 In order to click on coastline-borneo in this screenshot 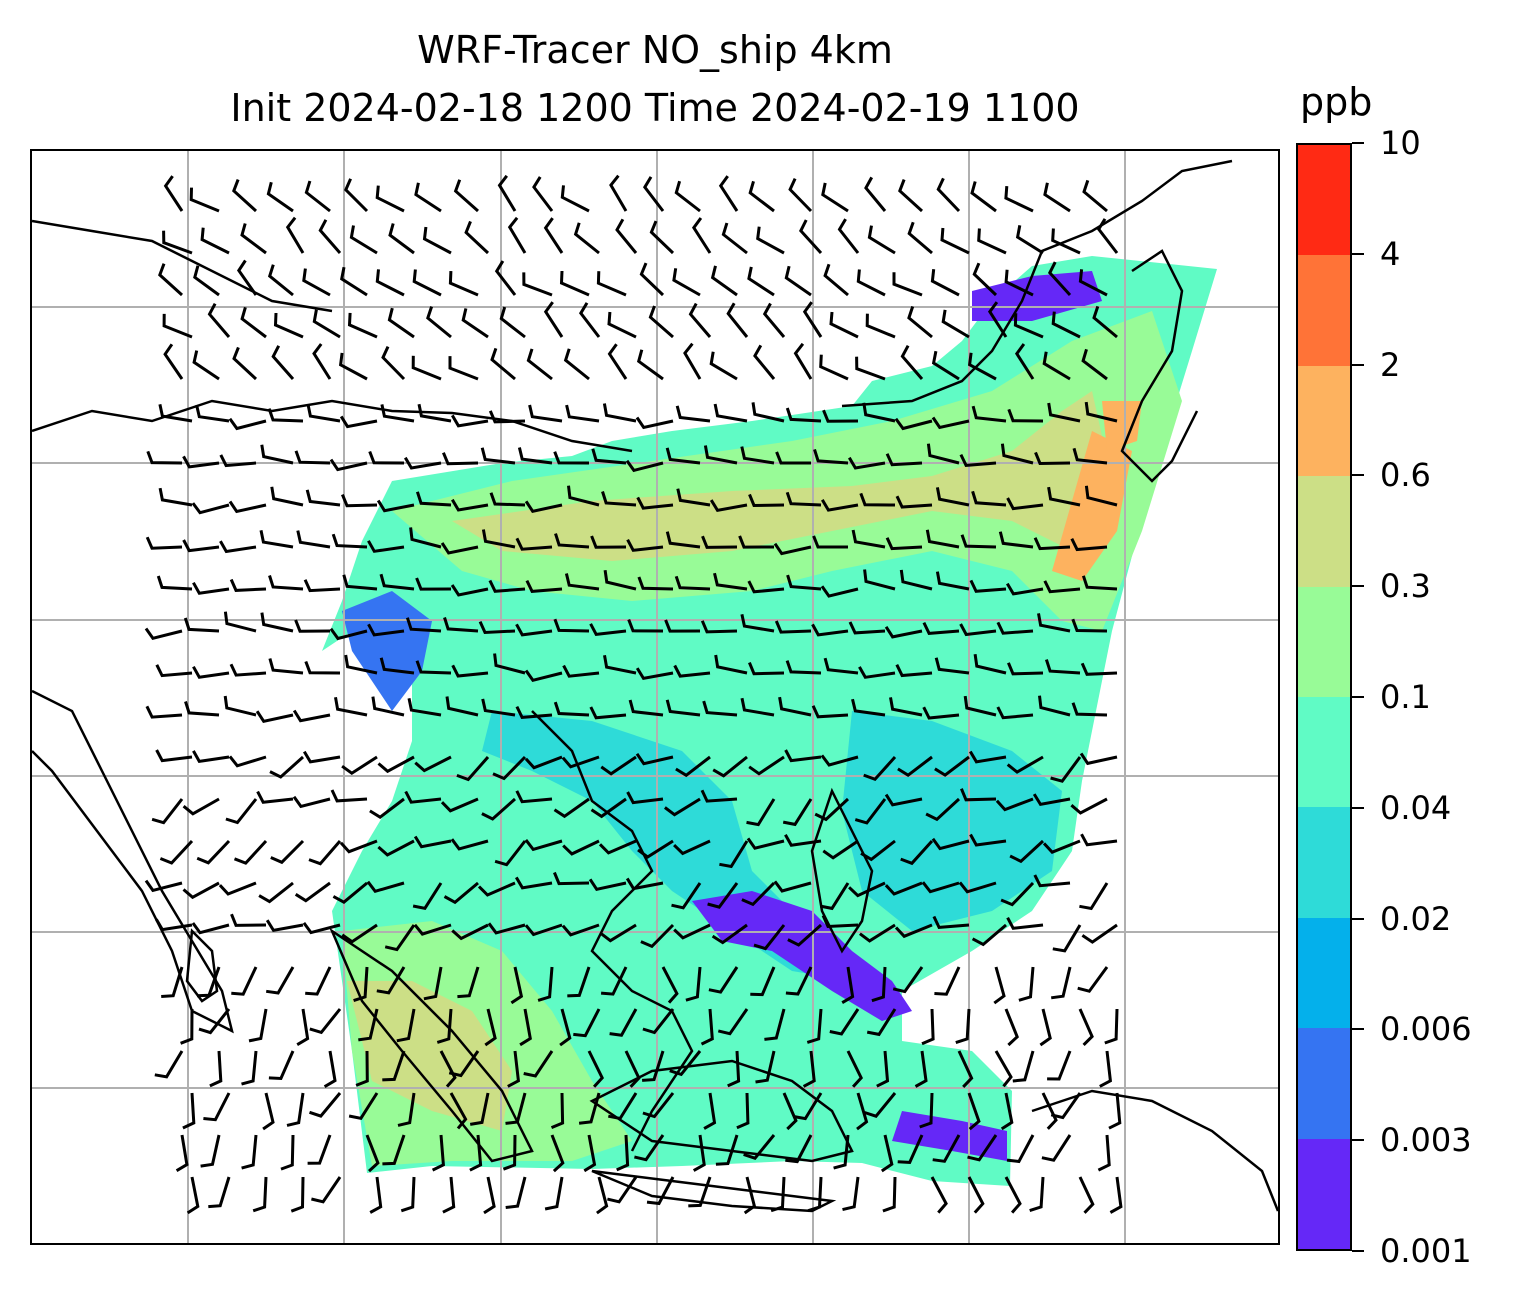, I will do `click(721, 1111)`.